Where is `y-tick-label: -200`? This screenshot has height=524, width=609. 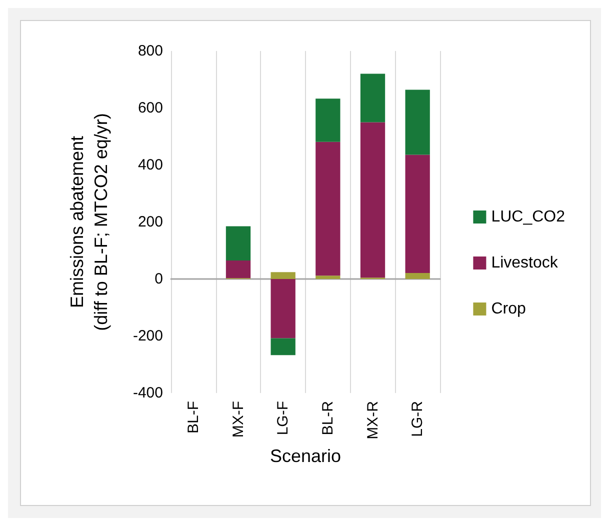
y-tick-label: -200 is located at coordinates (147, 336).